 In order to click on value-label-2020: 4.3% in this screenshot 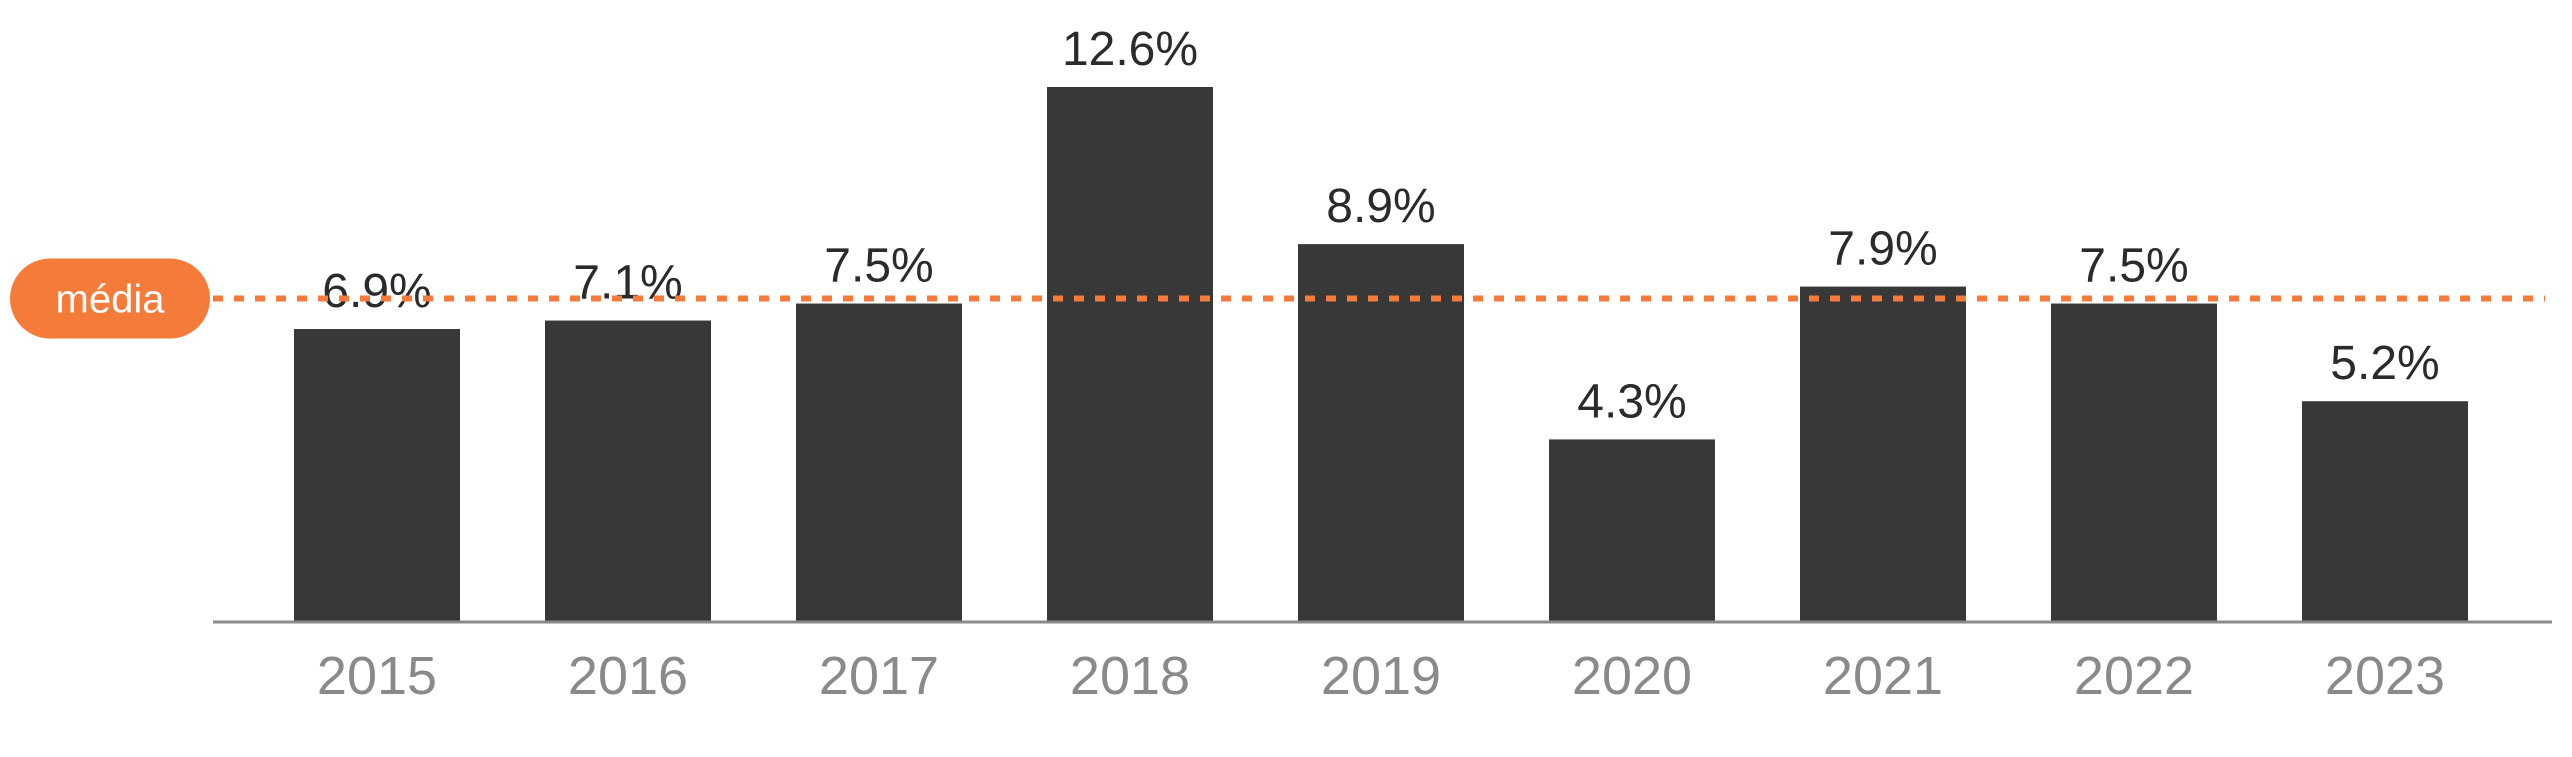, I will do `click(1631, 401)`.